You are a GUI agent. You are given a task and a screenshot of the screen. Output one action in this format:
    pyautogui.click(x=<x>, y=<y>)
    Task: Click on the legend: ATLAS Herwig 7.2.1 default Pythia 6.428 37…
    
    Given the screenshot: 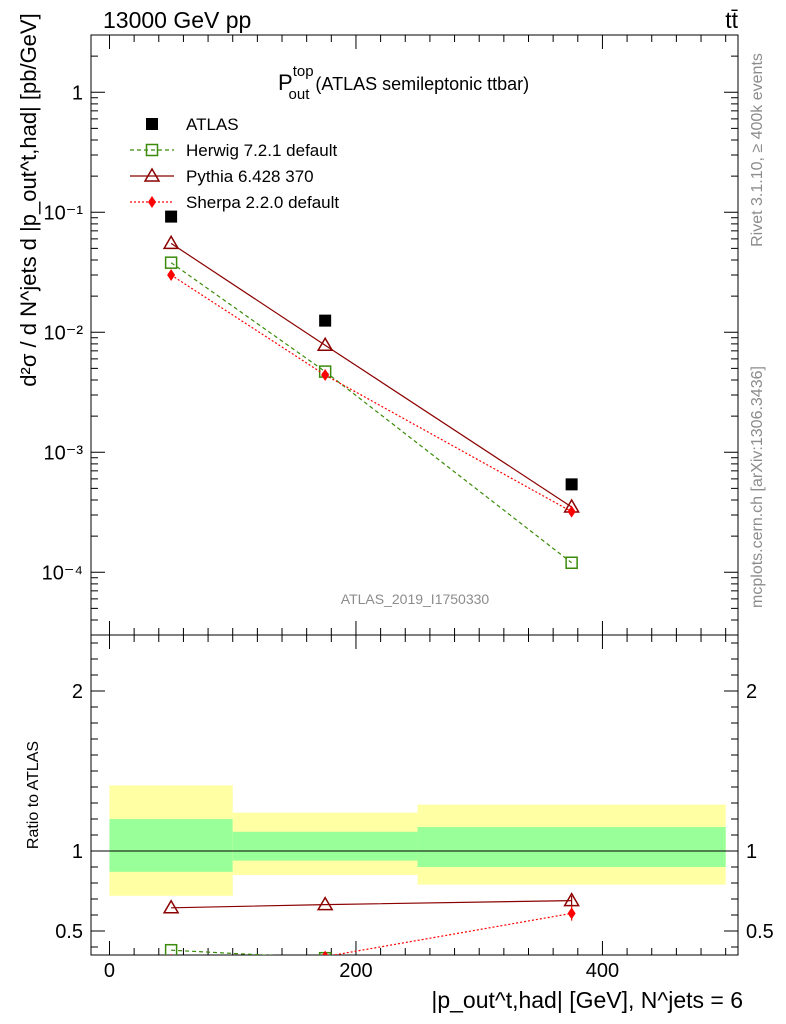 What is the action you would take?
    pyautogui.click(x=234, y=163)
    